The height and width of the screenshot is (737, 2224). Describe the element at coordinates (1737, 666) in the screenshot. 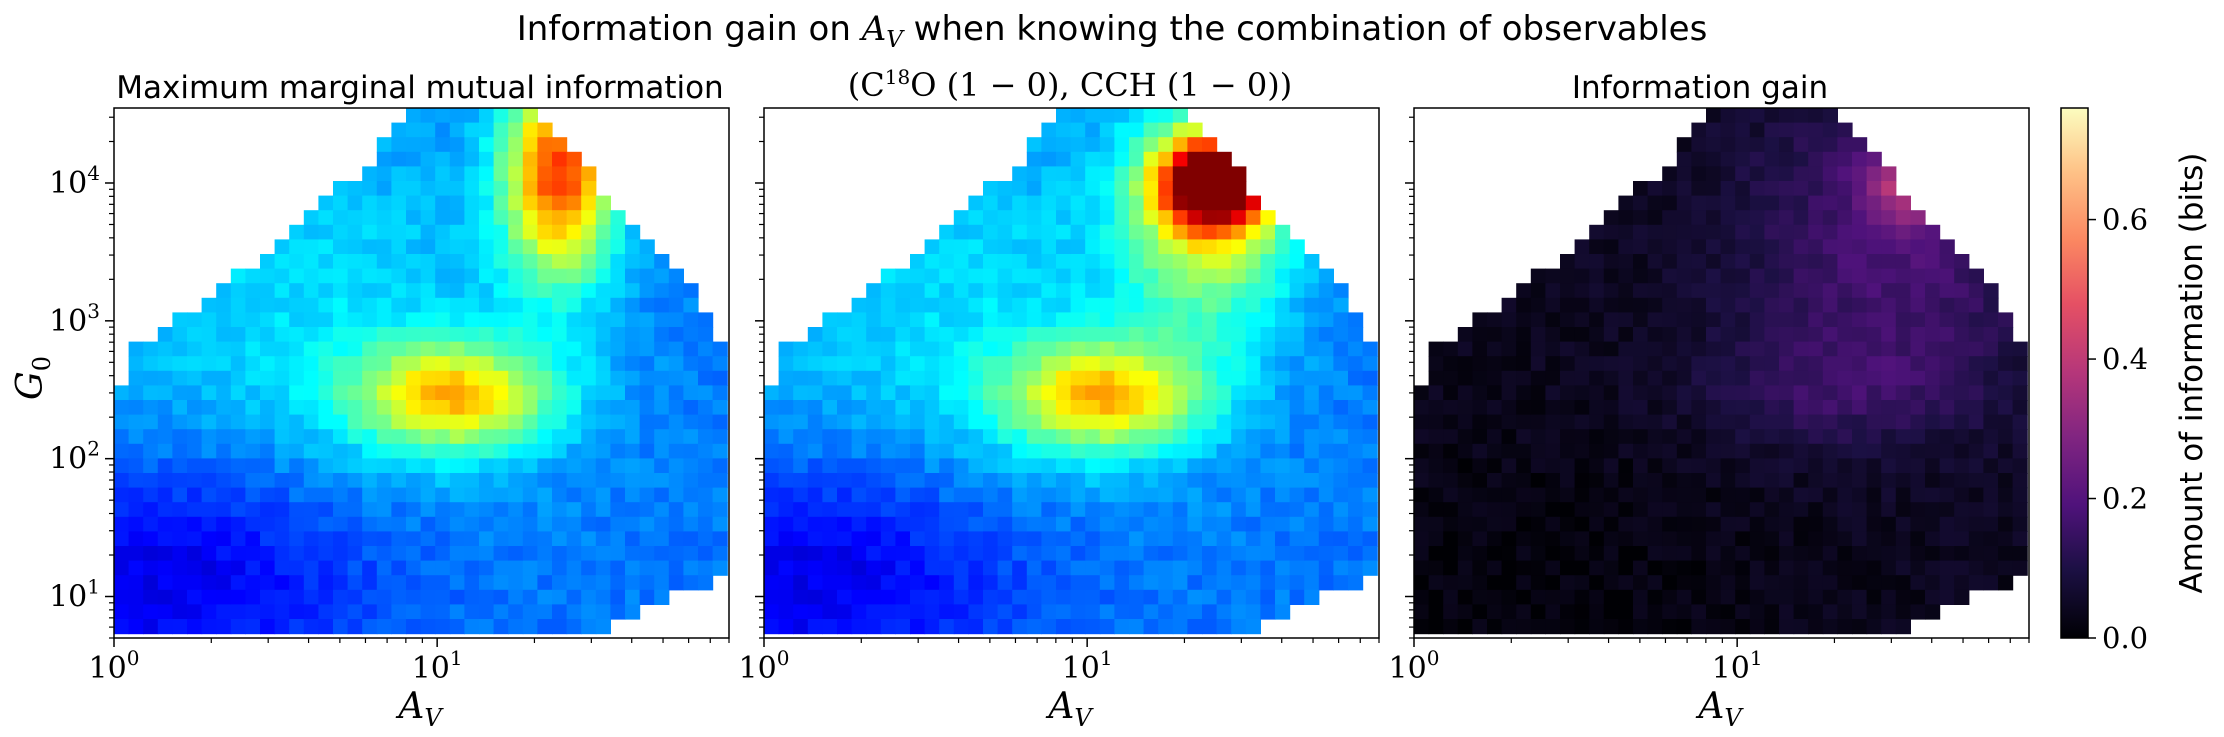

I see `x-tick-label: 101` at that location.